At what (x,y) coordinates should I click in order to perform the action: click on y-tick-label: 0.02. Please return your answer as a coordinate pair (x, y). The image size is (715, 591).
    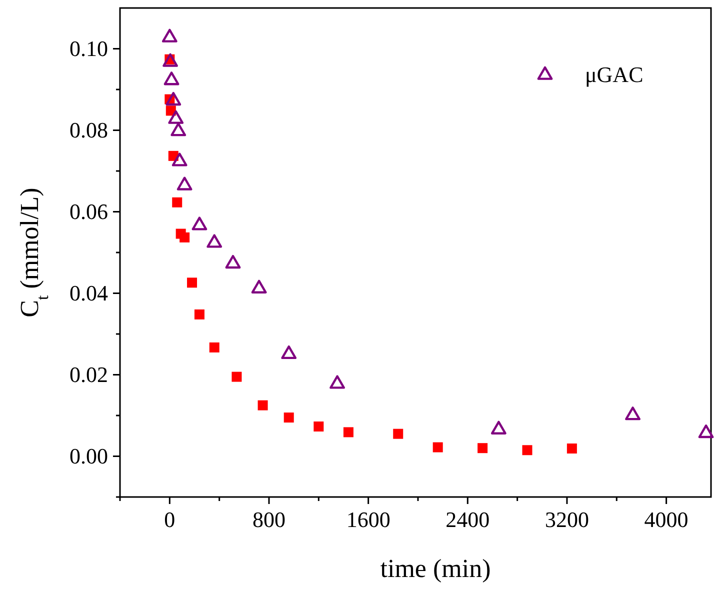
    Looking at the image, I should click on (89, 374).